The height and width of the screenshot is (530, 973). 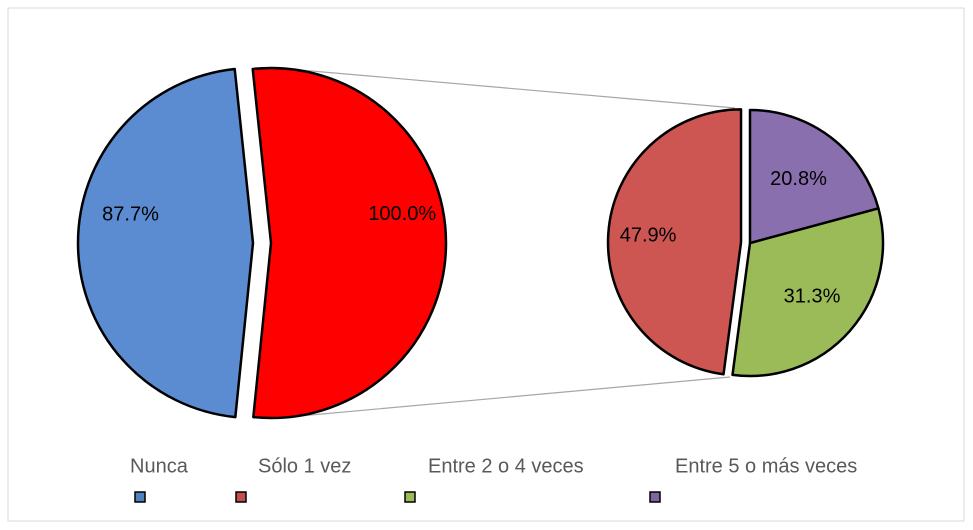 What do you see at coordinates (648, 236) in the screenshot?
I see `data-label: 47.9%` at bounding box center [648, 236].